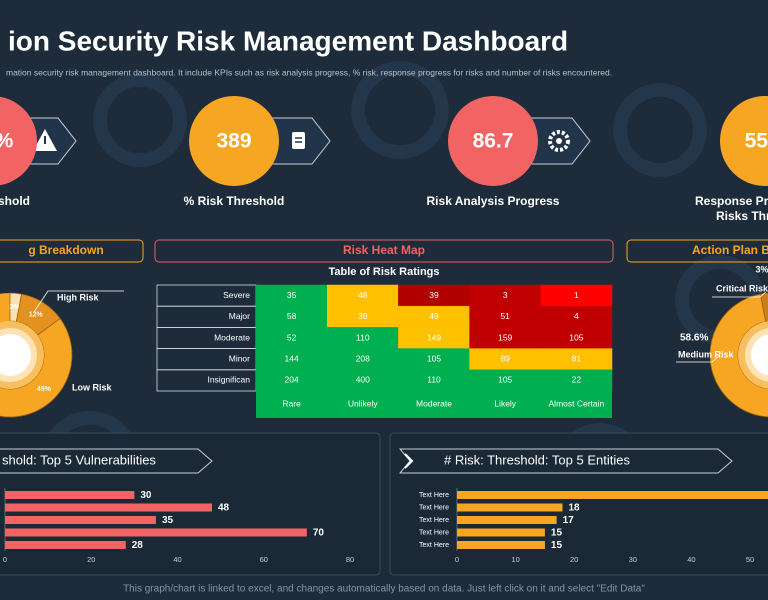  I want to click on cell-value: 1, so click(576, 295).